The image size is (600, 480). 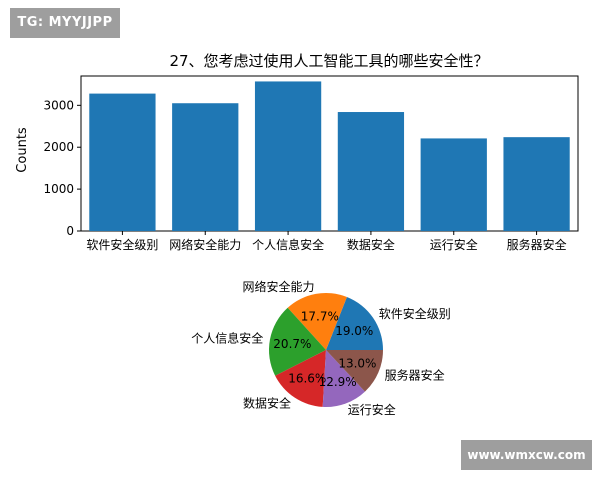 What do you see at coordinates (537, 244) in the screenshot?
I see `x-tick-label: 服务器安全` at bounding box center [537, 244].